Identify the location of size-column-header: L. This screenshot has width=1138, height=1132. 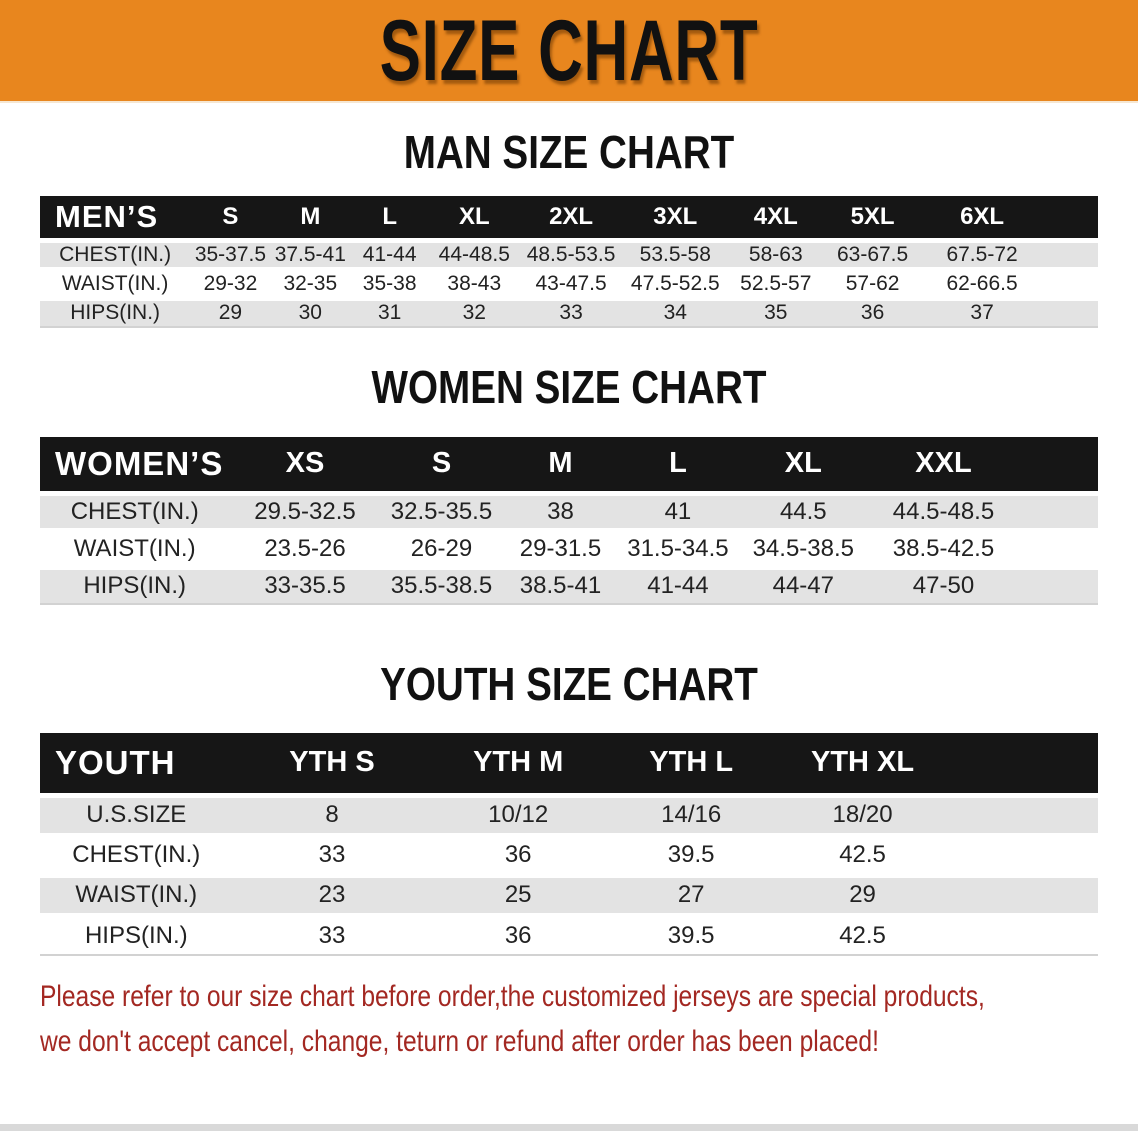
(678, 466).